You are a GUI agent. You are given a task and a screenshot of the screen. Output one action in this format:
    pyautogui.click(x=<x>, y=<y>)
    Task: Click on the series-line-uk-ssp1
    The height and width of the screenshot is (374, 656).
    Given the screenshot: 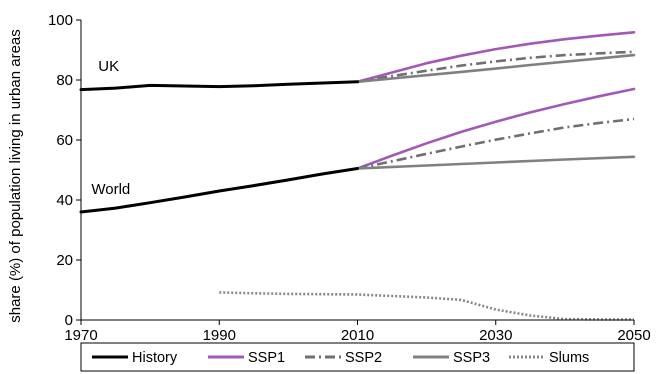 What is the action you would take?
    pyautogui.click(x=496, y=57)
    